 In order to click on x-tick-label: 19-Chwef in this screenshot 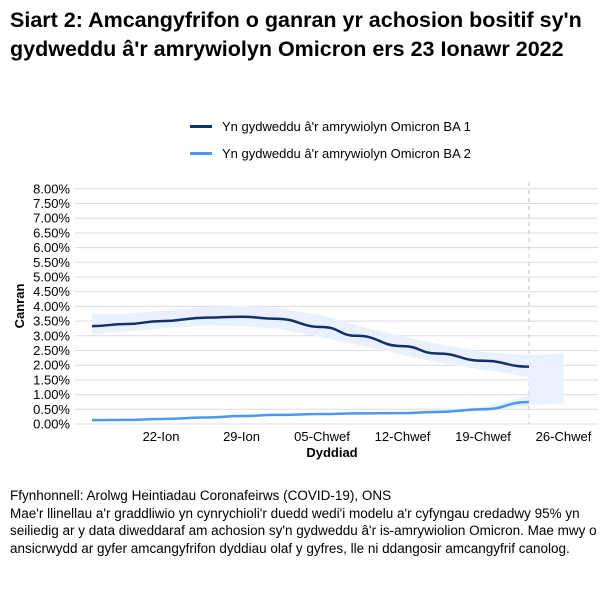, I will do `click(483, 436)`.